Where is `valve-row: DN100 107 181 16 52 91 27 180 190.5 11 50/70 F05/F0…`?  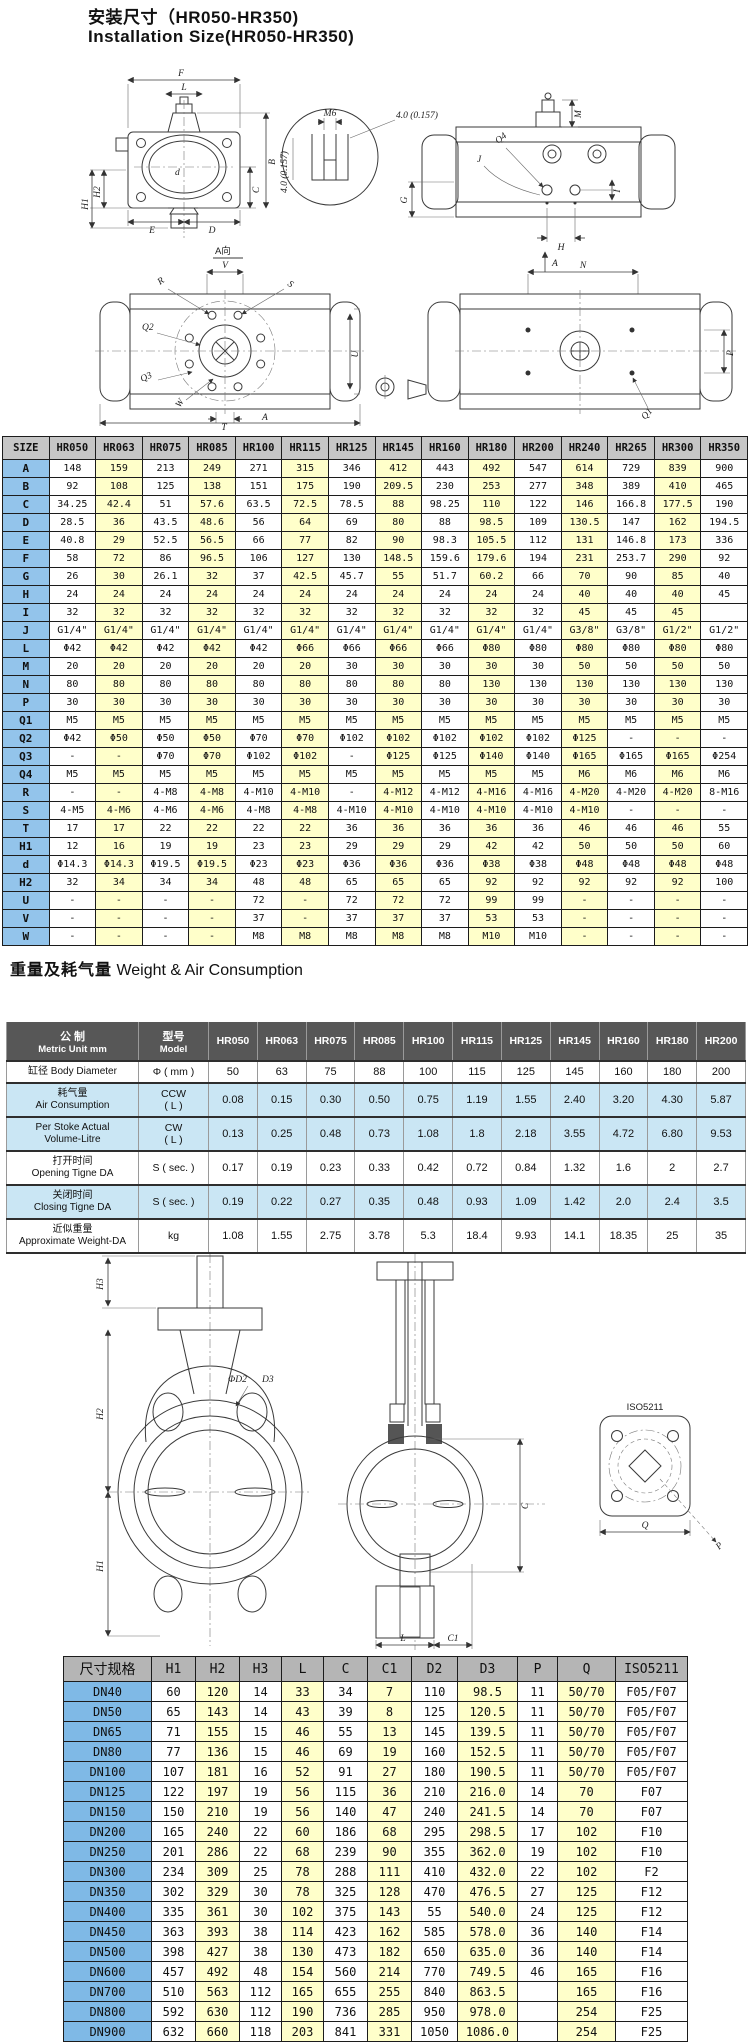
valve-row: DN100 107 181 16 52 91 27 180 190.5 11 50/70 F05/F0… is located at coordinates (375, 1771).